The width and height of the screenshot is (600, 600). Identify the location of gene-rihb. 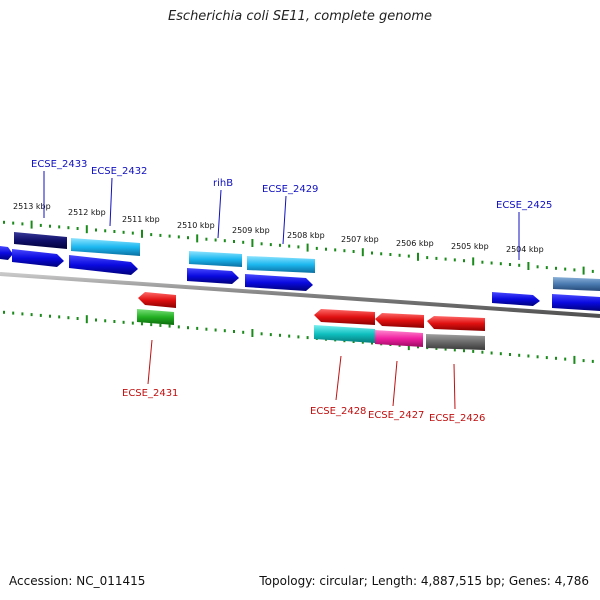
(215, 259).